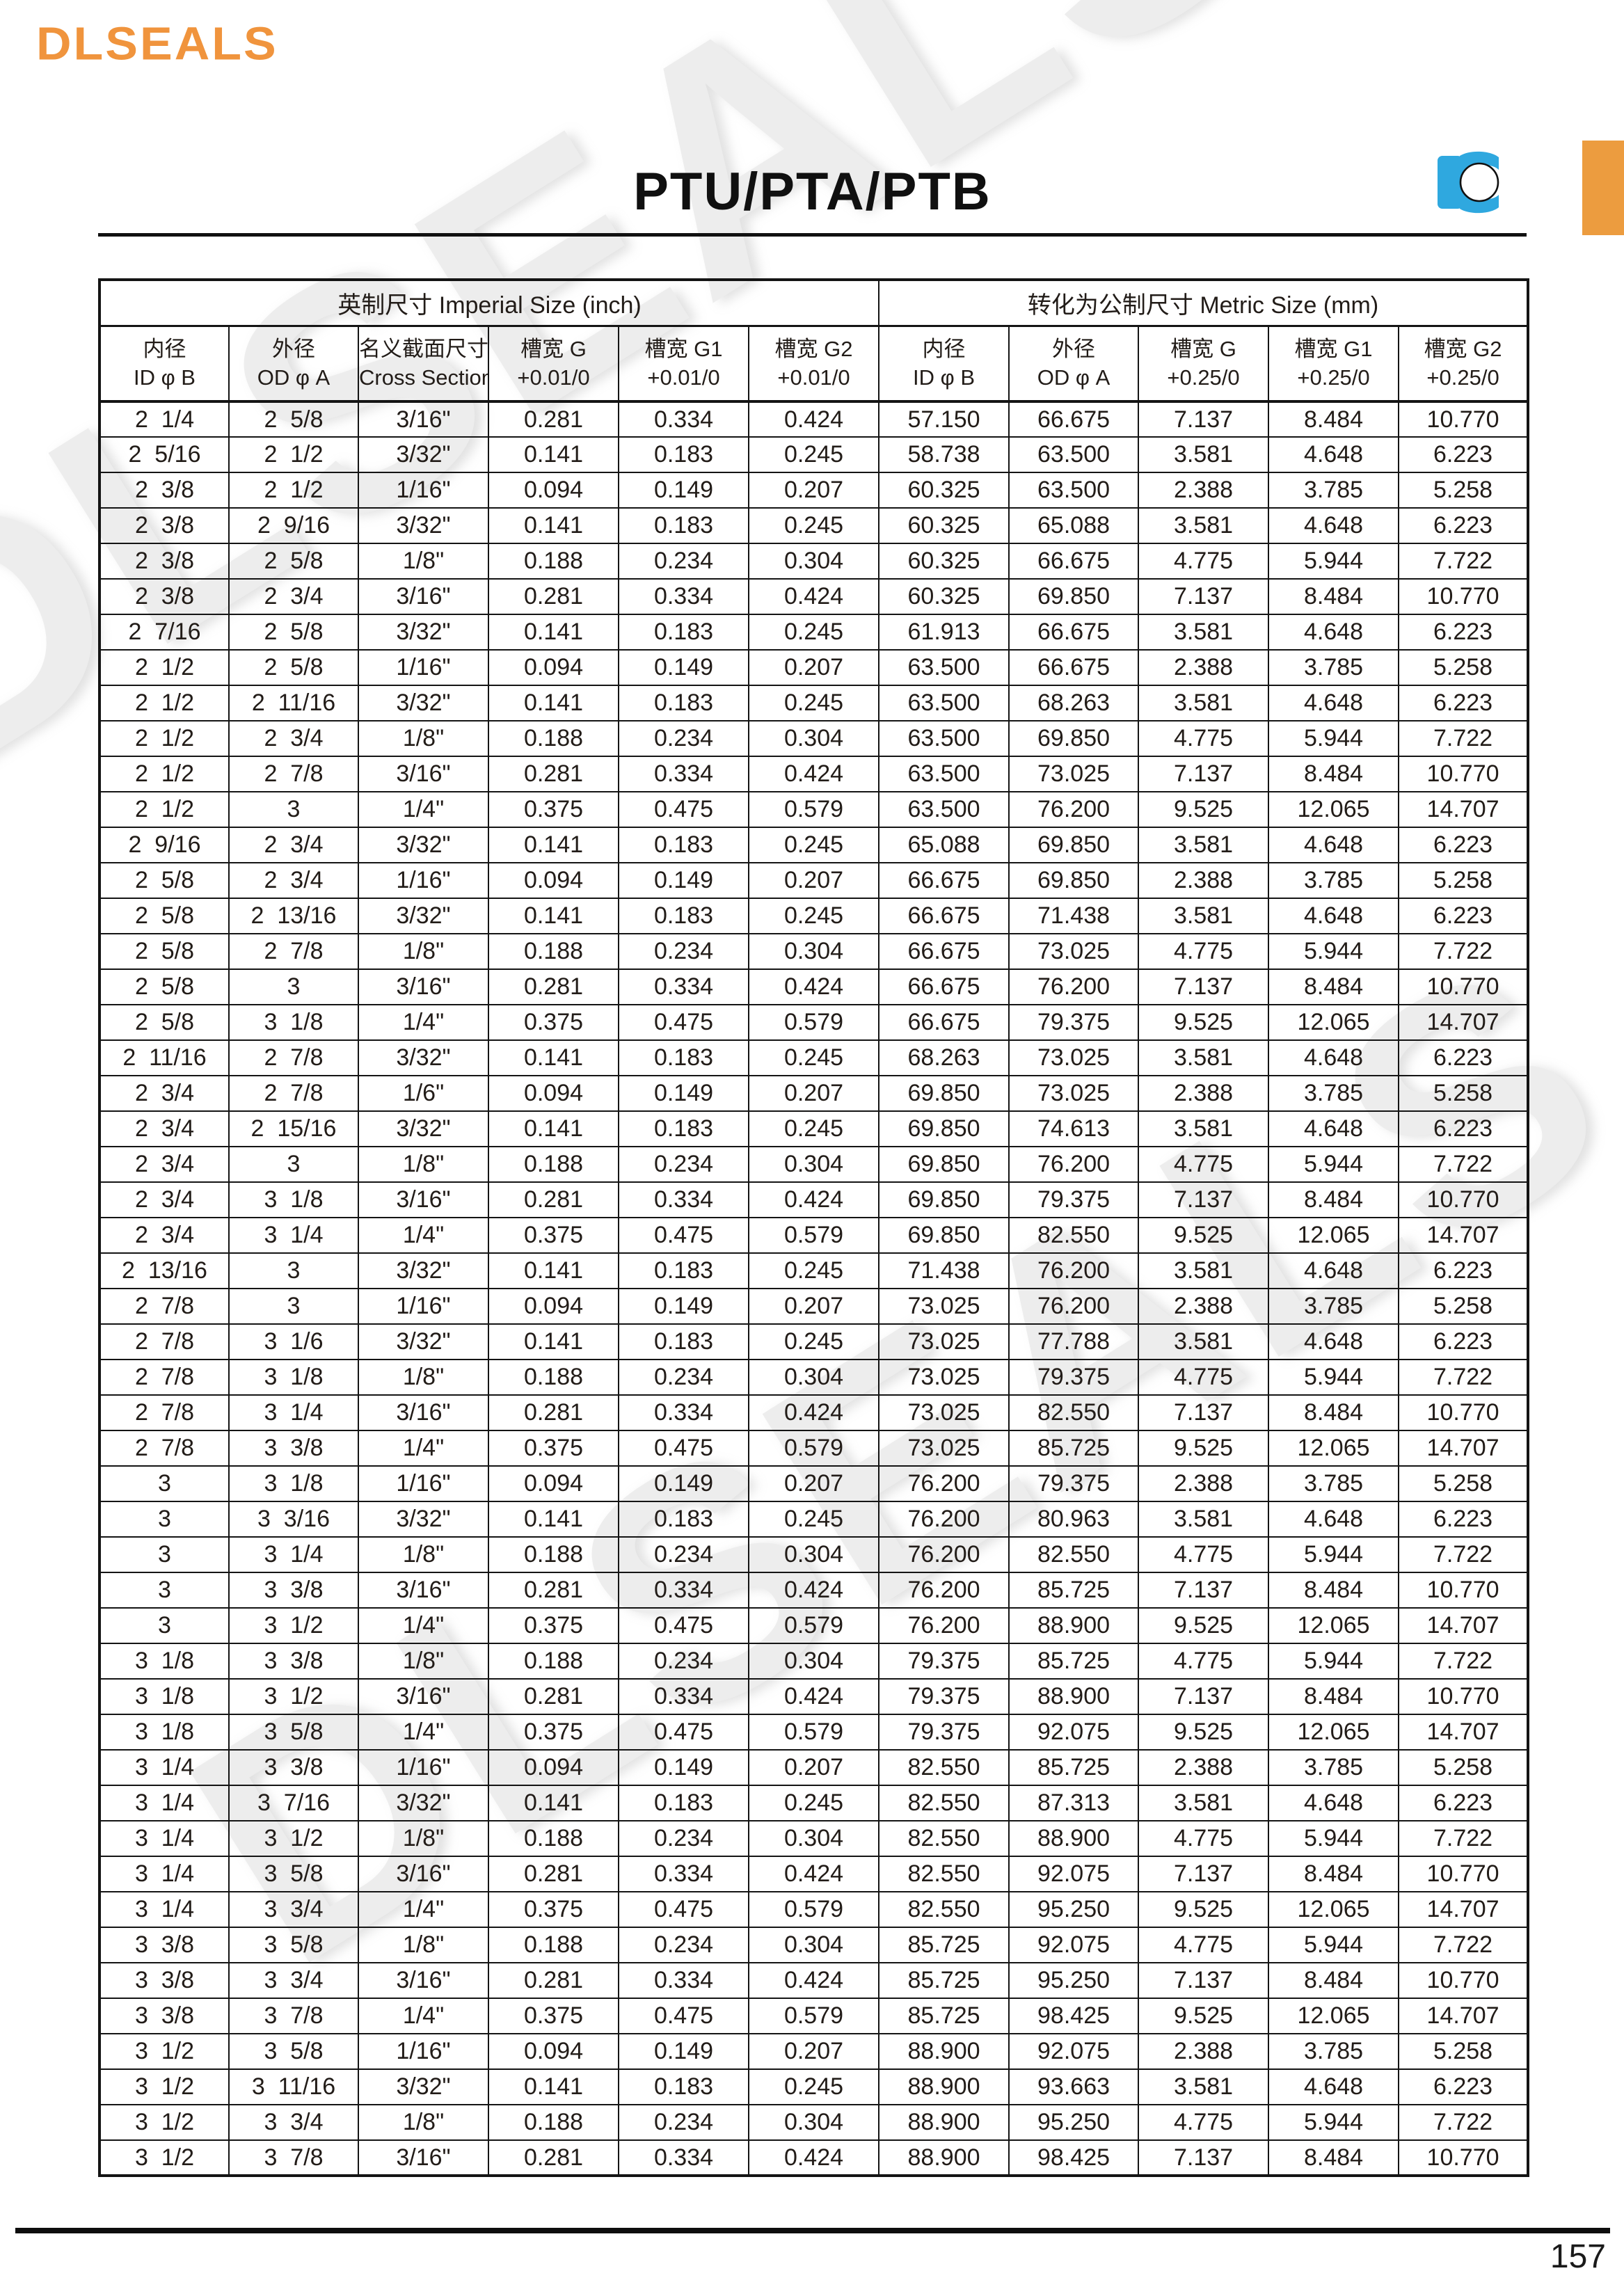 The width and height of the screenshot is (1624, 2296). What do you see at coordinates (1074, 1945) in the screenshot?
I see `cell: 92.075` at bounding box center [1074, 1945].